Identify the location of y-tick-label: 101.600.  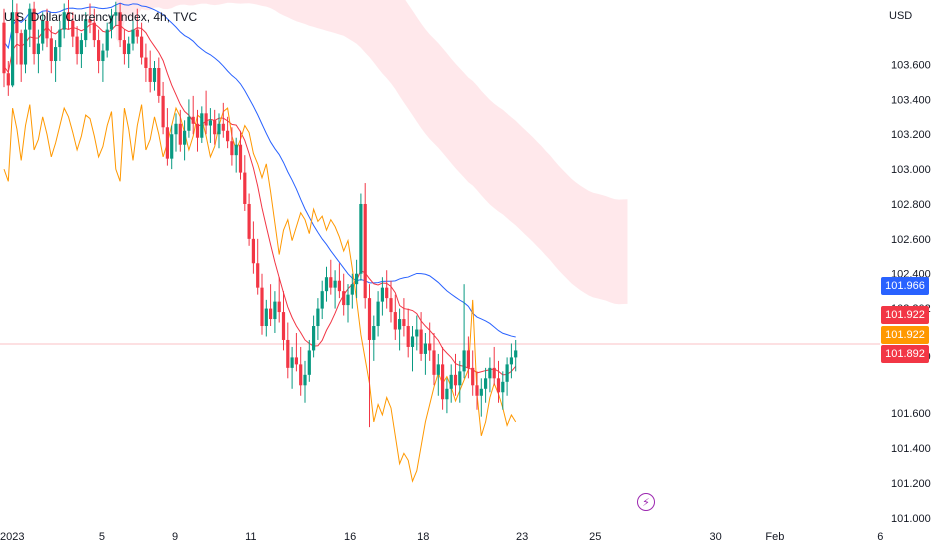
(911, 414).